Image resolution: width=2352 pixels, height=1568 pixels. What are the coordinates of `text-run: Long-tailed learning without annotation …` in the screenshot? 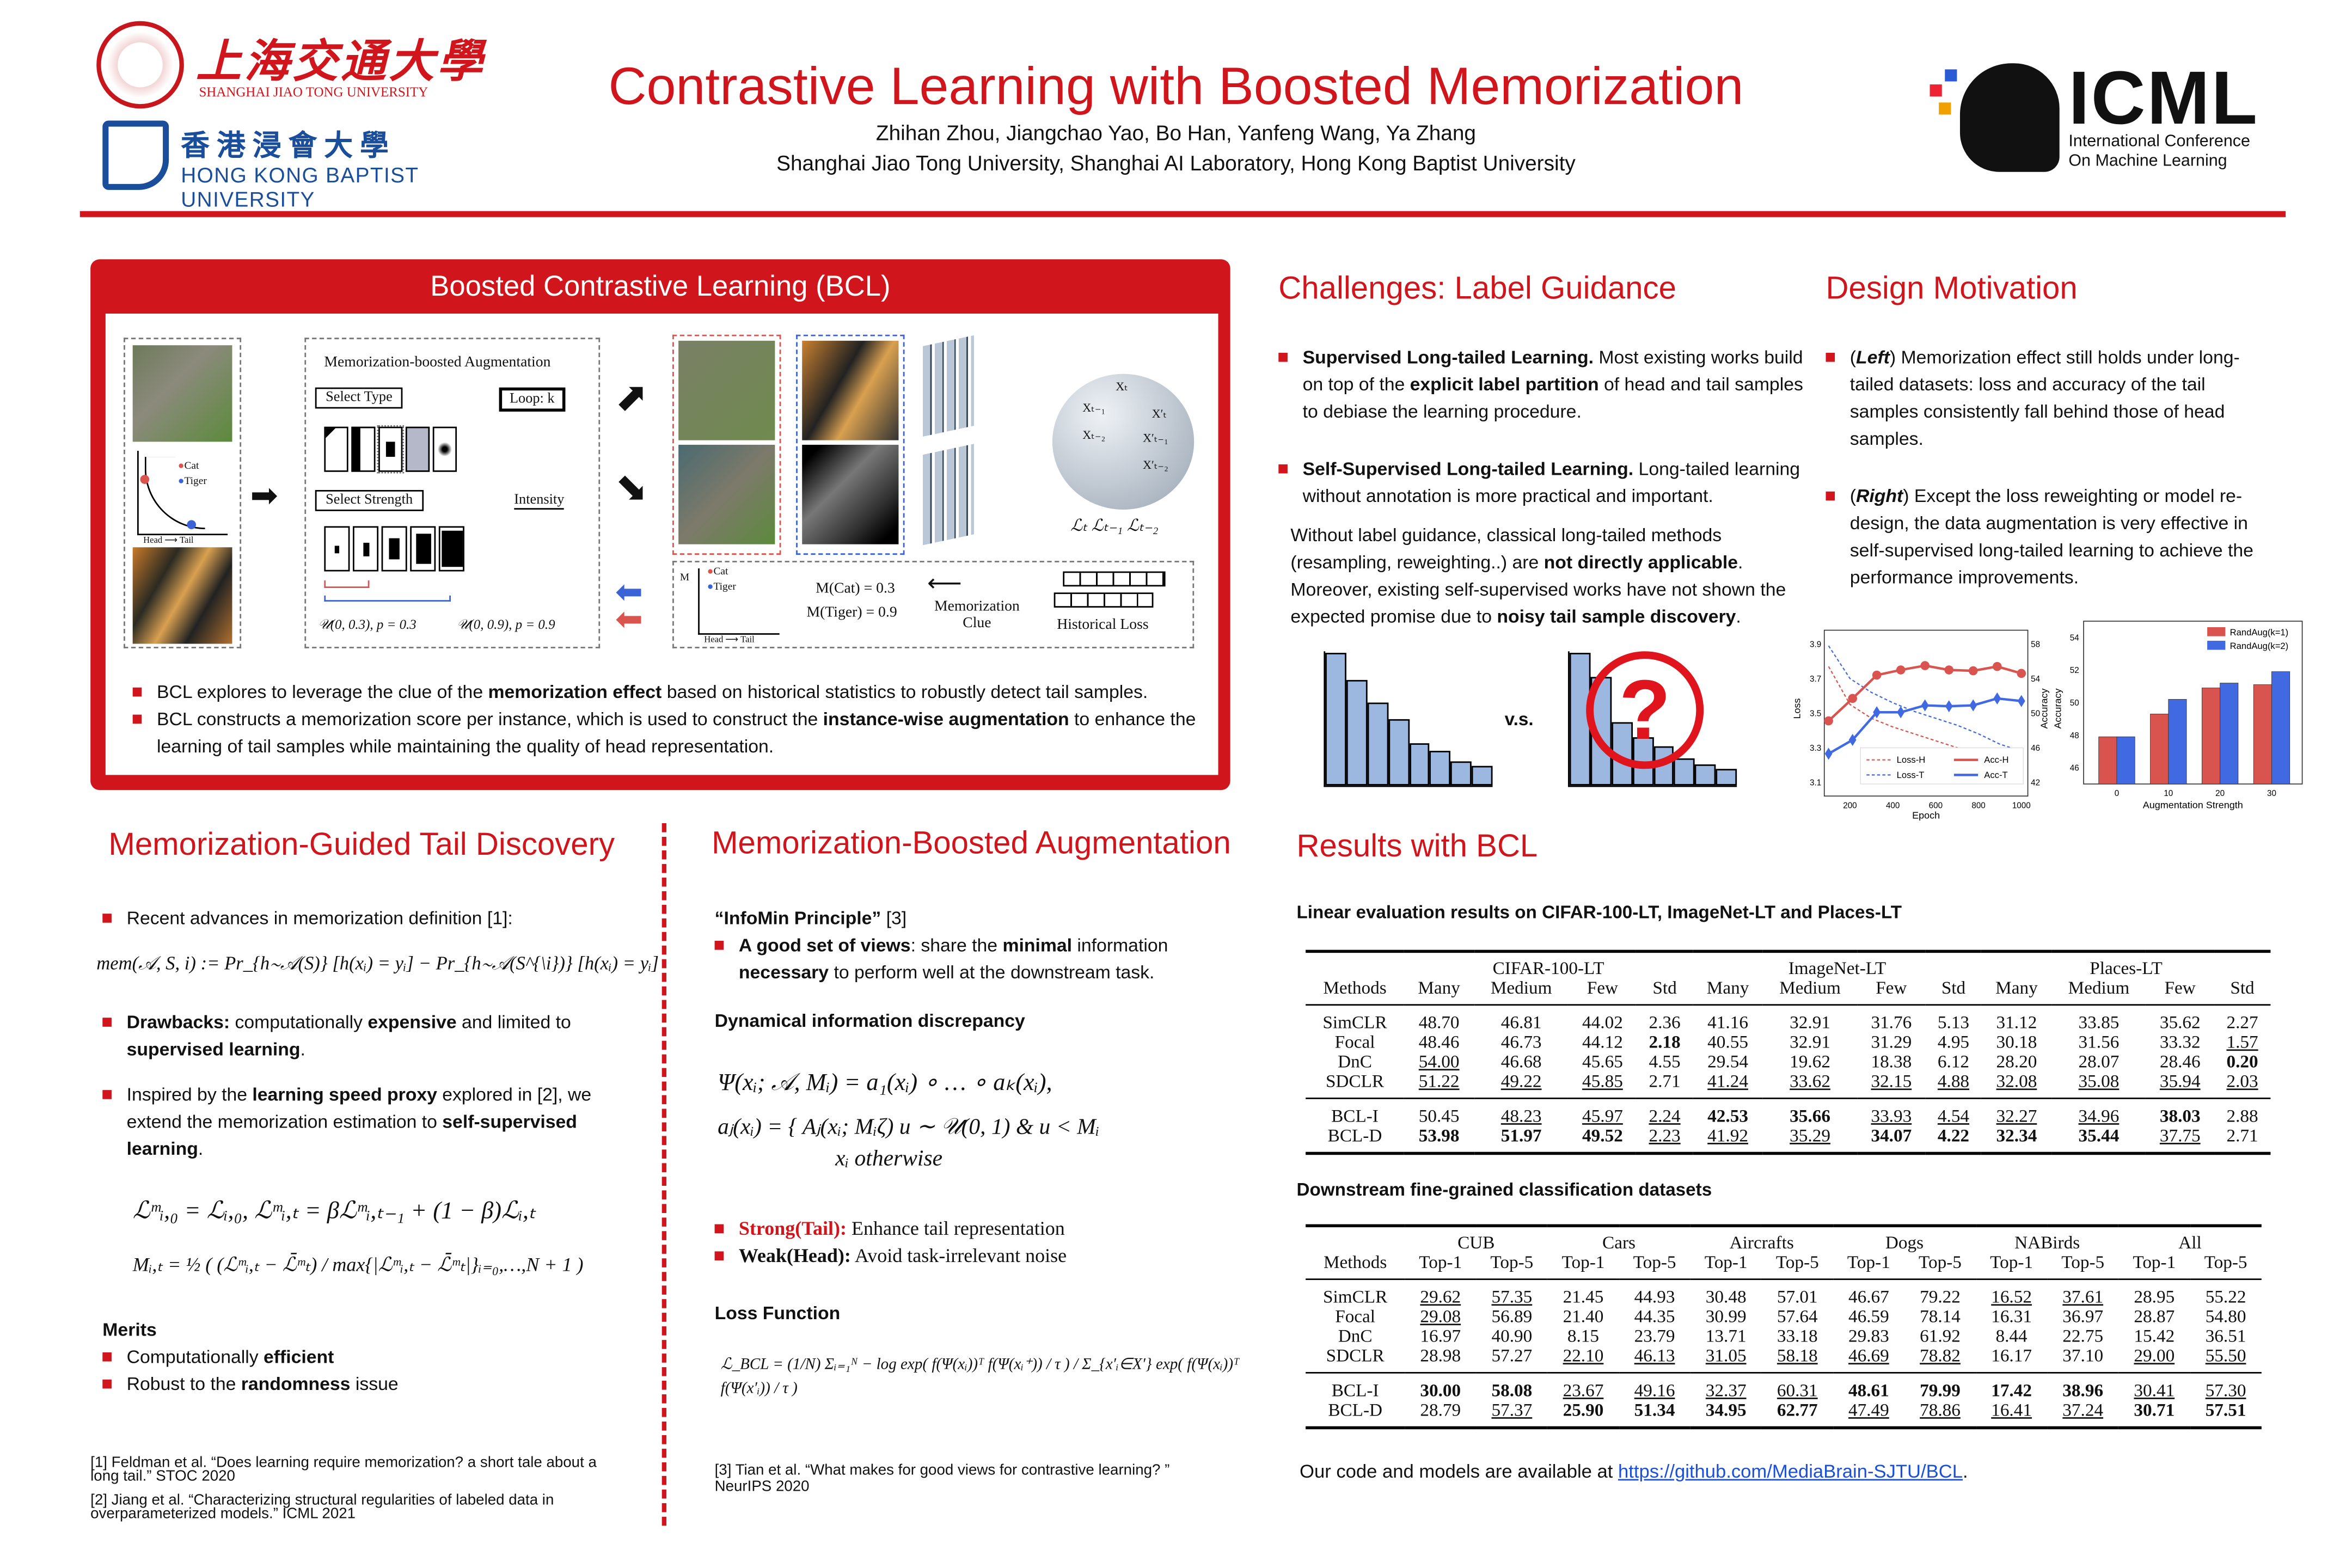 It's located at (1551, 482).